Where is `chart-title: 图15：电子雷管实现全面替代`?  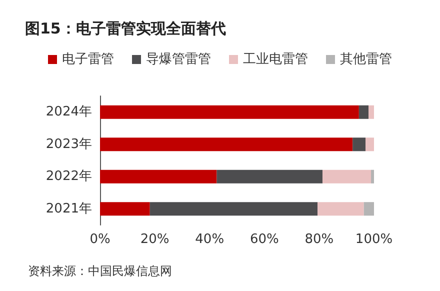
chart-title: 图15：电子雷管实现全面替代 is located at coordinates (125, 29).